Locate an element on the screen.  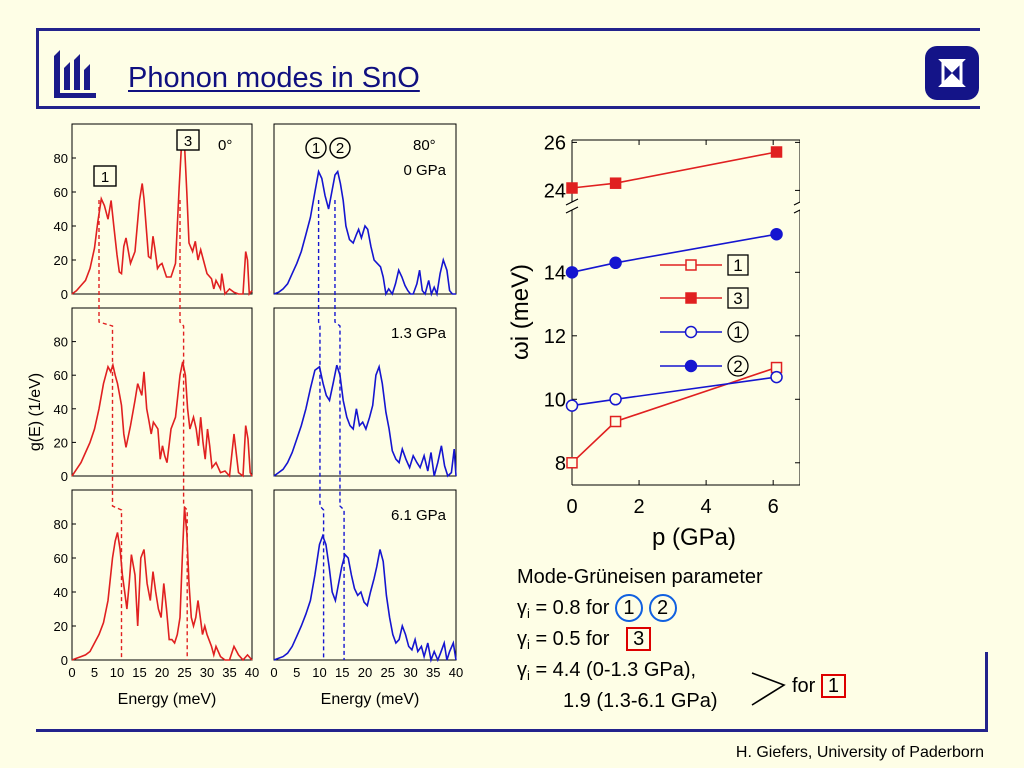
gruneisen-line-3: γi = 4.4 (0-1.3 GPa), is located at coordinates (640, 670).